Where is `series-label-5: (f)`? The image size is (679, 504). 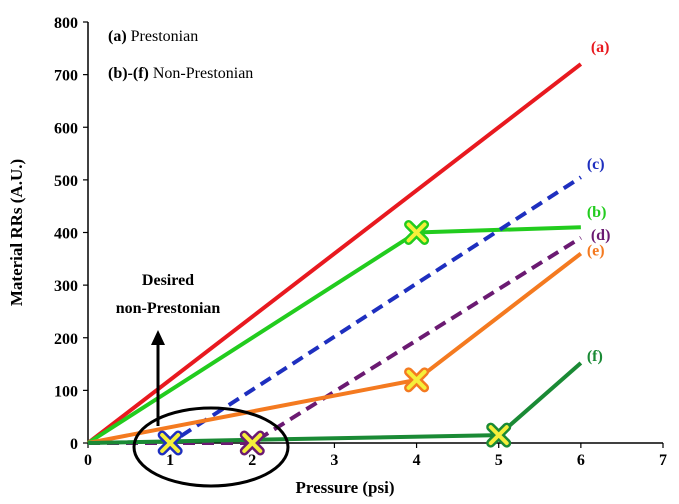 series-label-5: (f) is located at coordinates (595, 356).